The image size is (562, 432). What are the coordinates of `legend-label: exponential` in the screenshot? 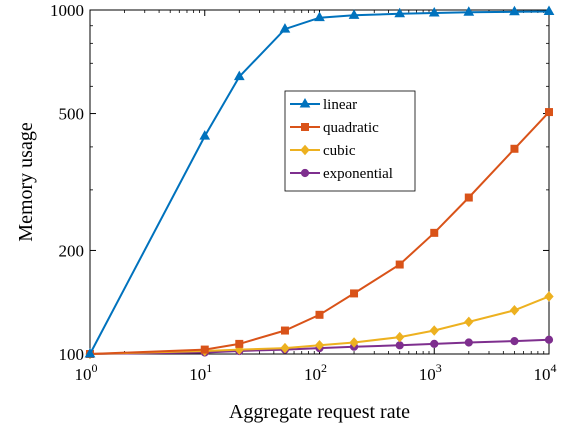 It's located at (358, 174).